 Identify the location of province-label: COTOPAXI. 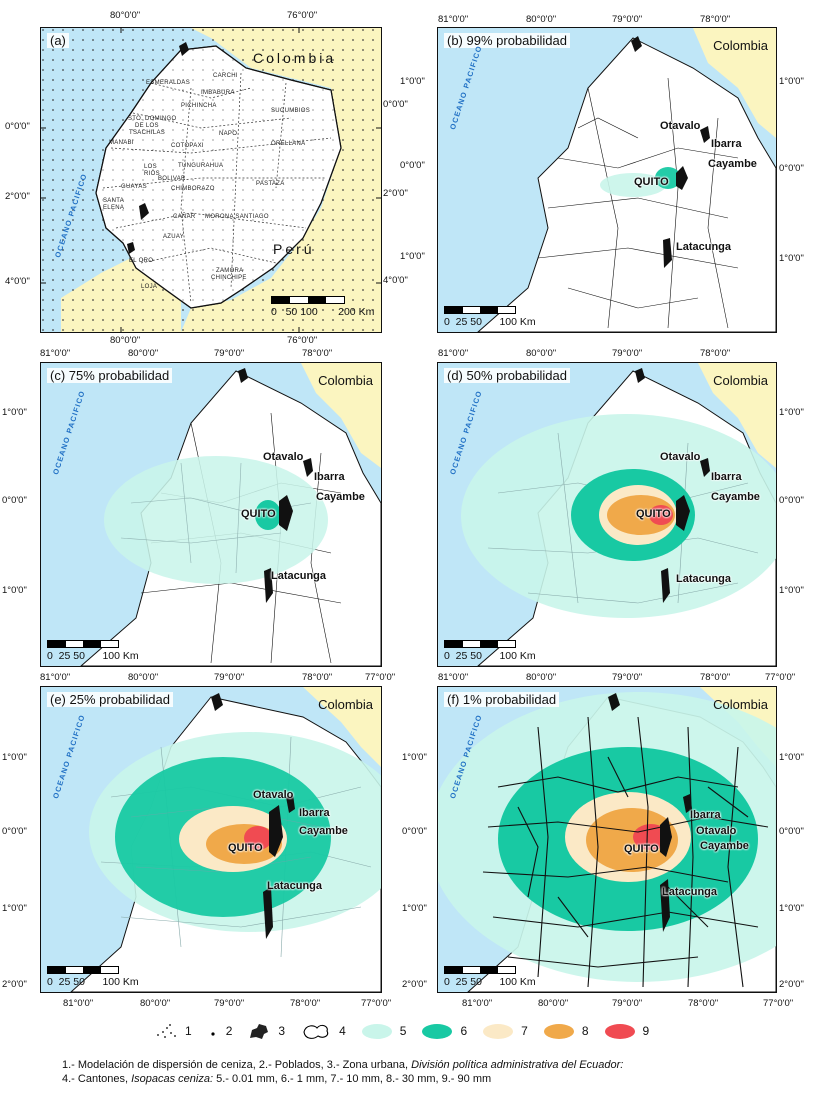
(187, 146).